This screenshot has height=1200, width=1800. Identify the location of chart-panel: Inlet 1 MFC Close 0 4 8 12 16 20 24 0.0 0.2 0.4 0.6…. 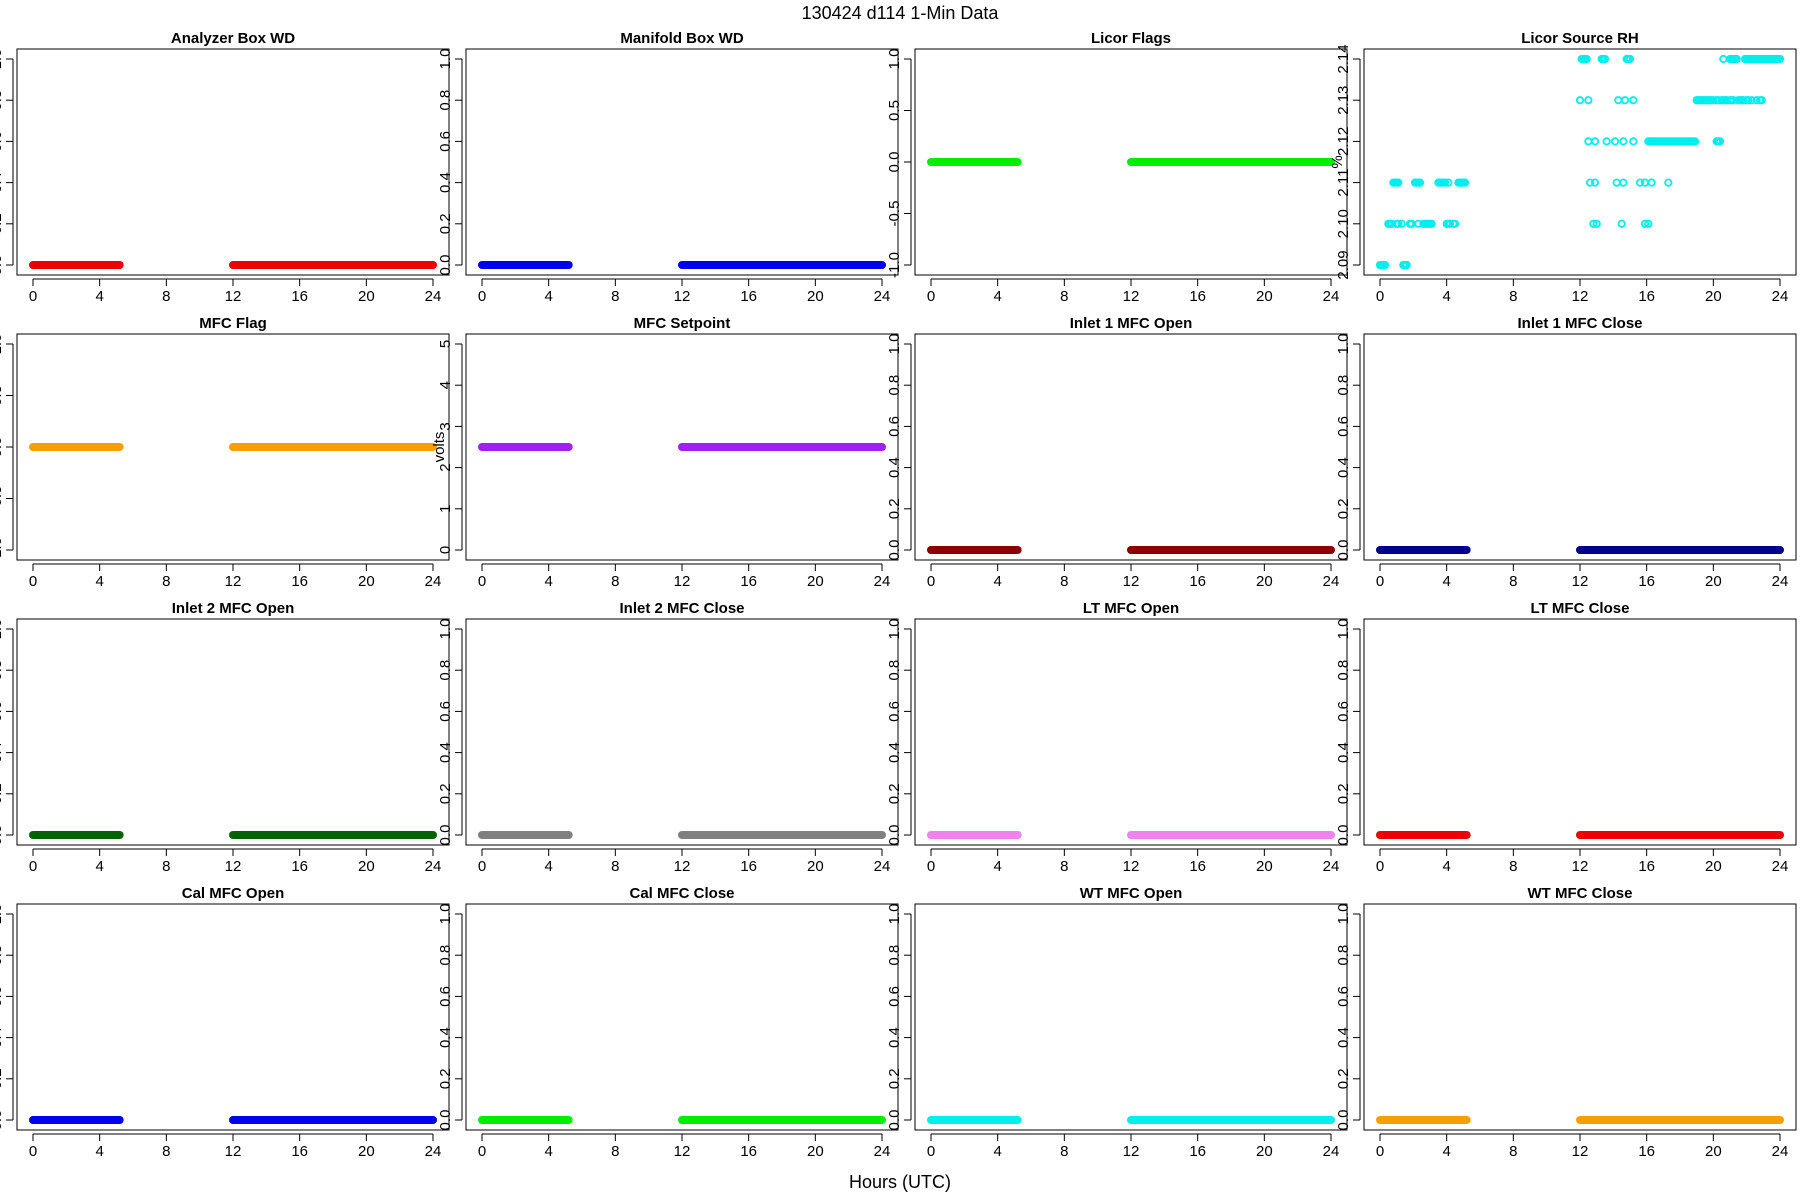
(1566, 452).